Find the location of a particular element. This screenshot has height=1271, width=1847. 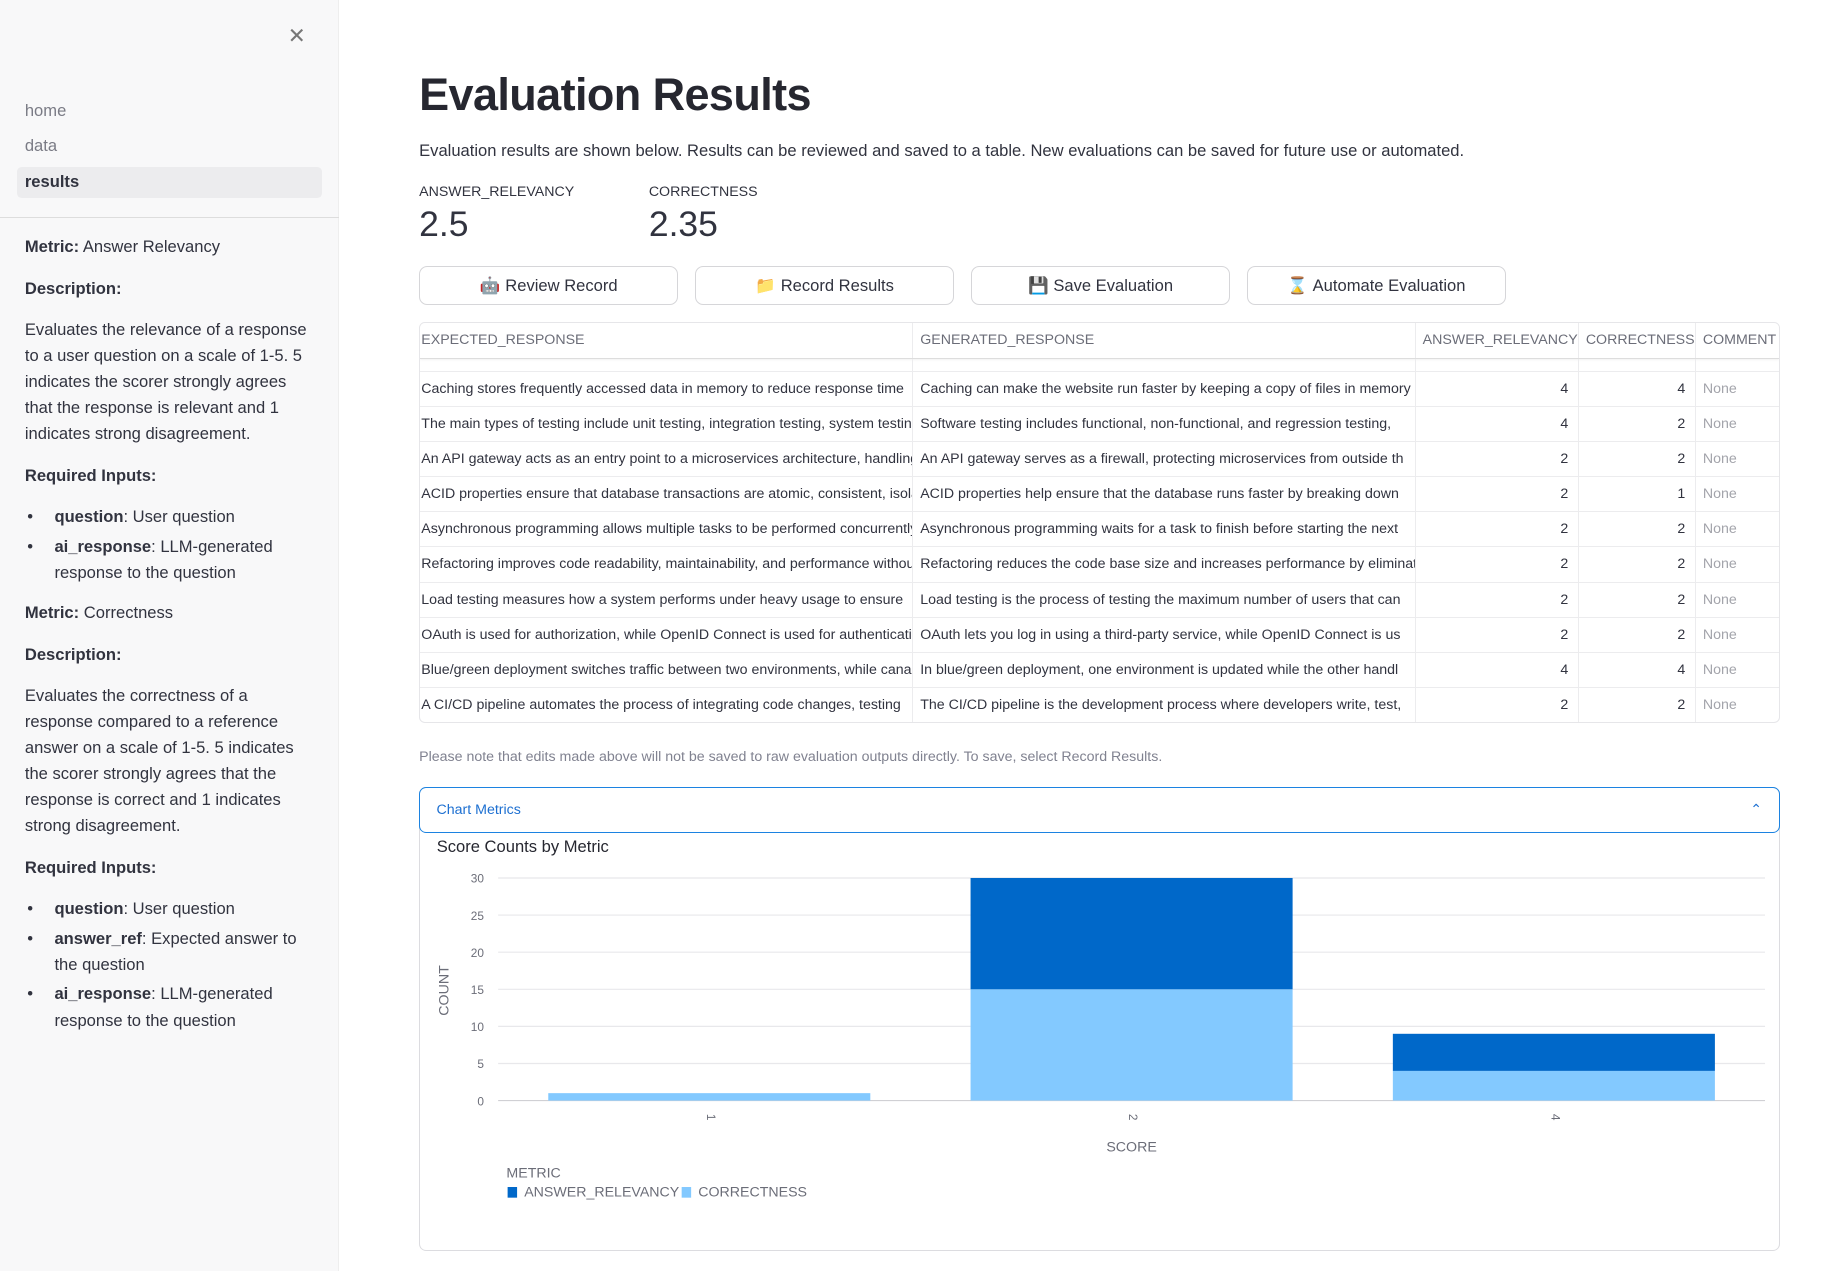

sidebar-item-data: data is located at coordinates (41, 146).